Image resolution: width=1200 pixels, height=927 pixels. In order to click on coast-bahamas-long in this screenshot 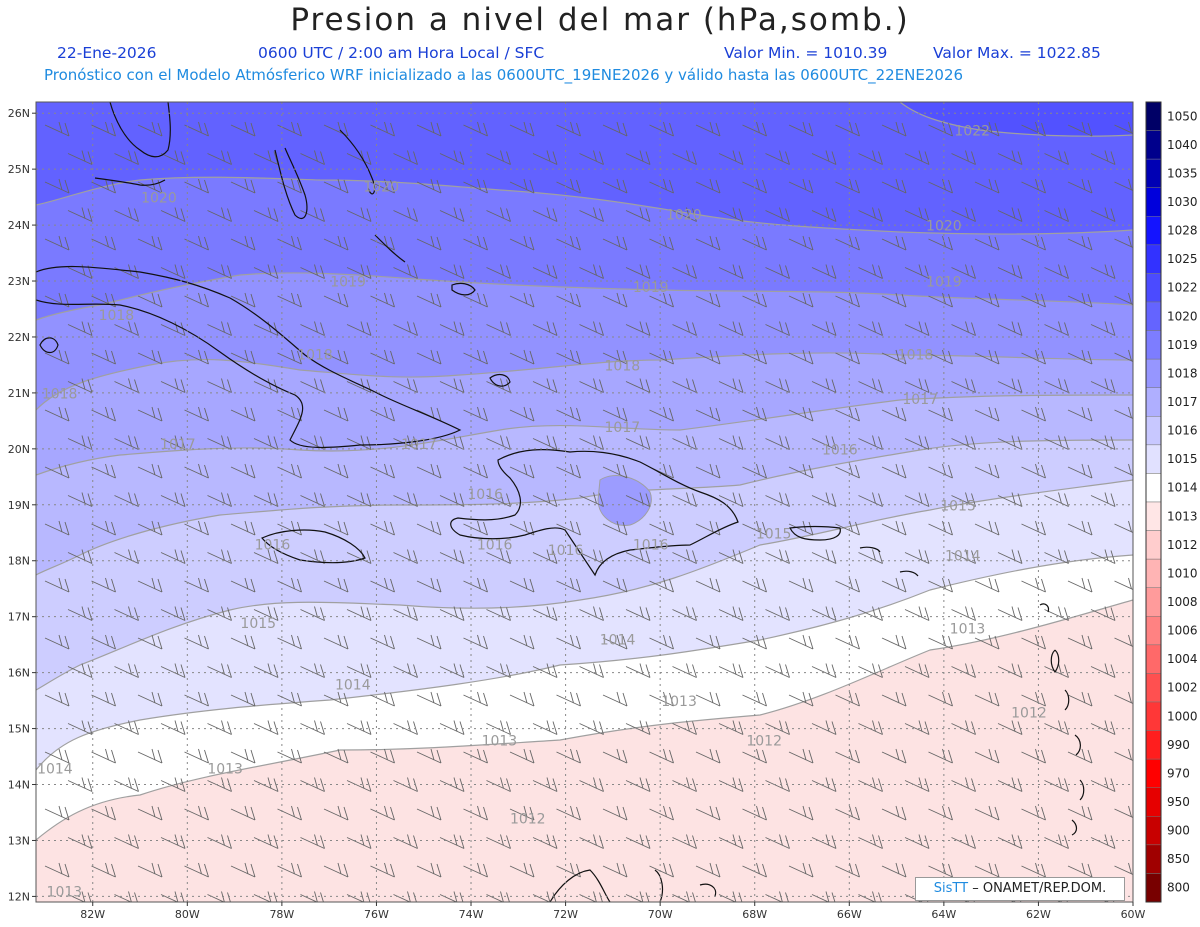, I will do `click(390, 248)`.